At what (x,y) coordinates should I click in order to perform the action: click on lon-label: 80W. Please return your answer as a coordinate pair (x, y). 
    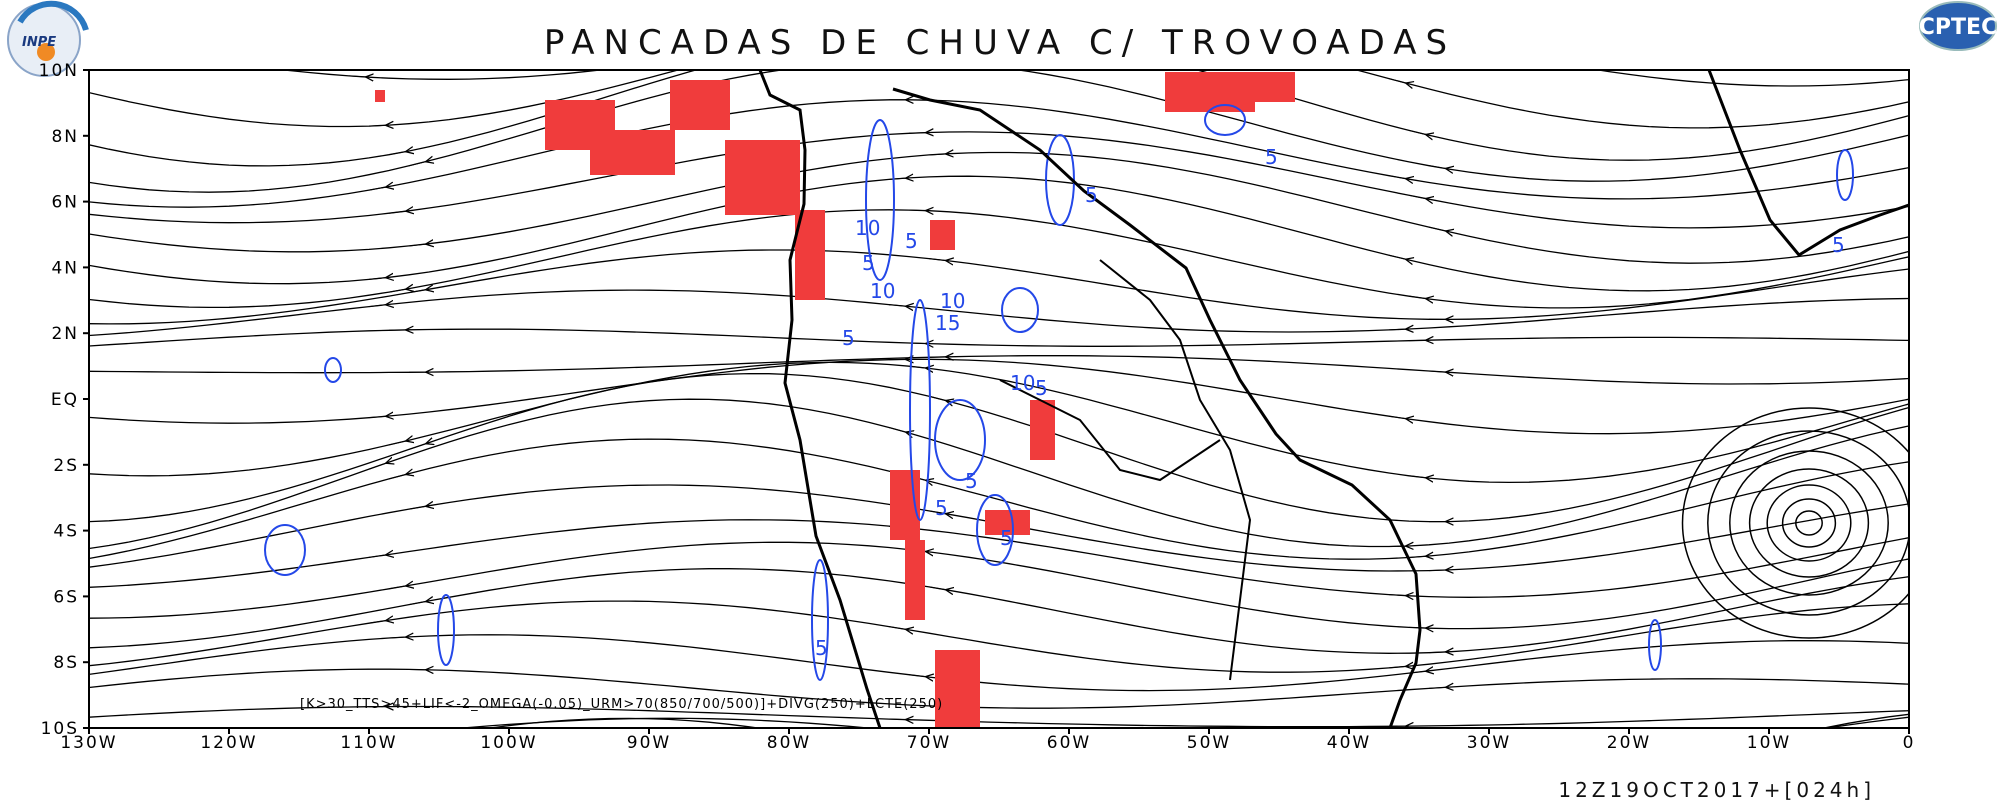
    Looking at the image, I should click on (789, 743).